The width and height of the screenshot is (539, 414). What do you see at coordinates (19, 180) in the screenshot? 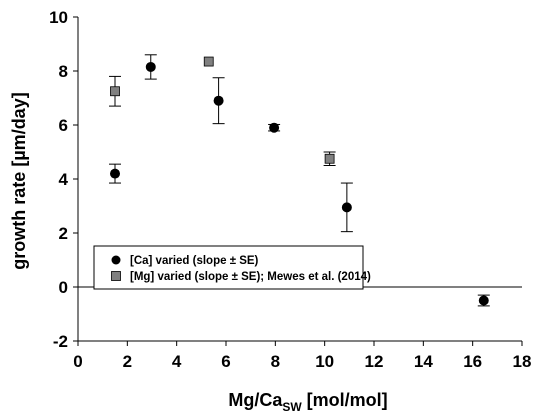
I see `y-axis-title: growth rate [µm/day]` at bounding box center [19, 180].